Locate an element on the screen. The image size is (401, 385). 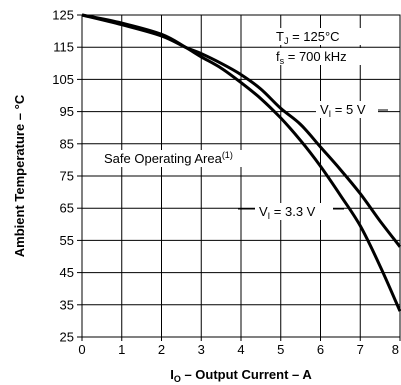
y-tick-label-115: 115 is located at coordinates (63, 47).